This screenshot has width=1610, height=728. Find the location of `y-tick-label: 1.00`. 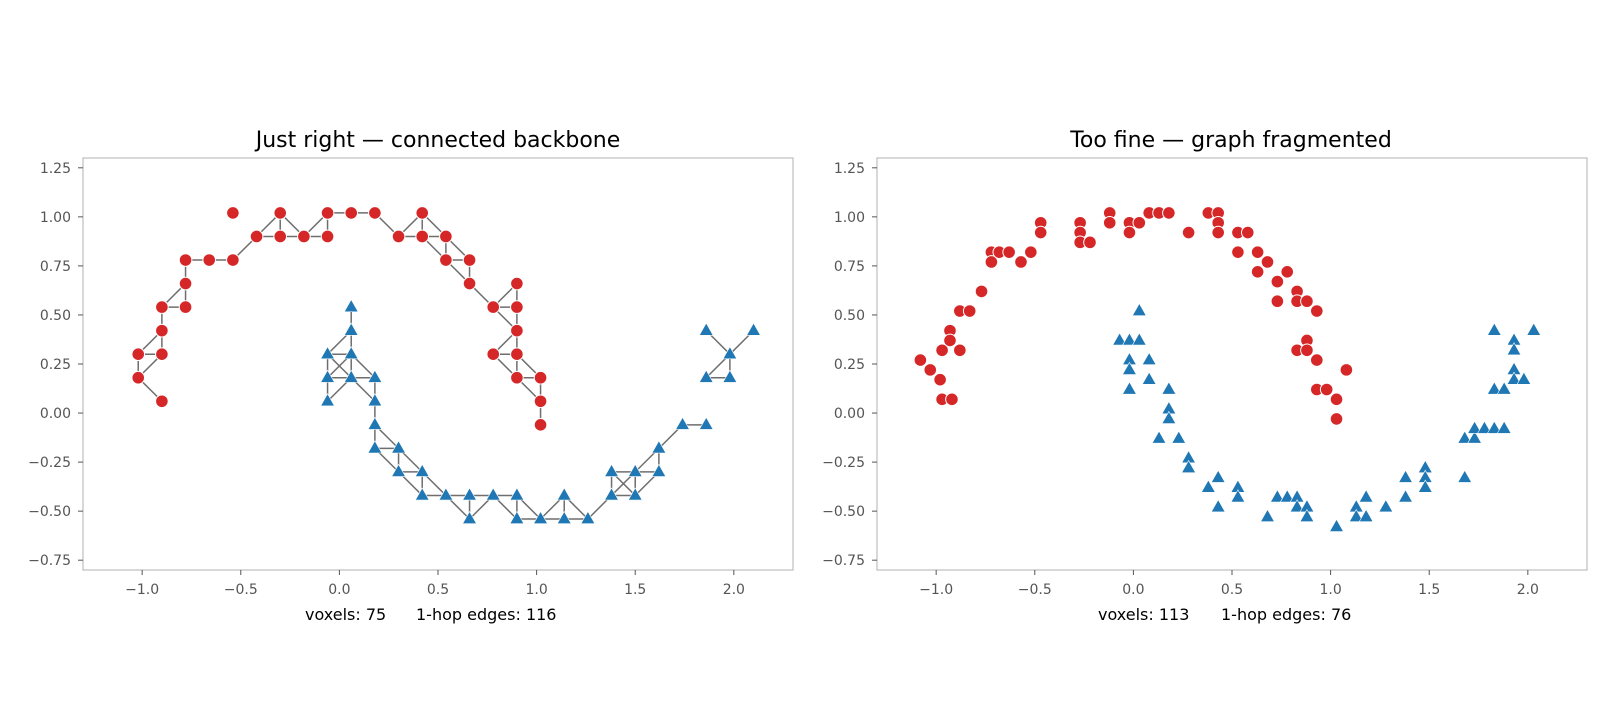

y-tick-label: 1.00 is located at coordinates (55, 218).